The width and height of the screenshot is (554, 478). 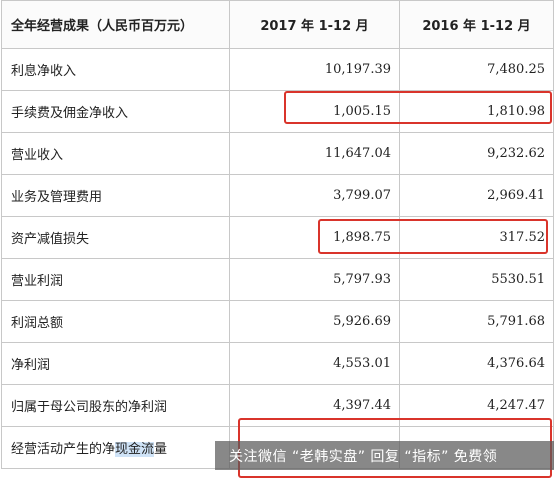 I want to click on value-2016: 1,810.98, so click(x=476, y=111).